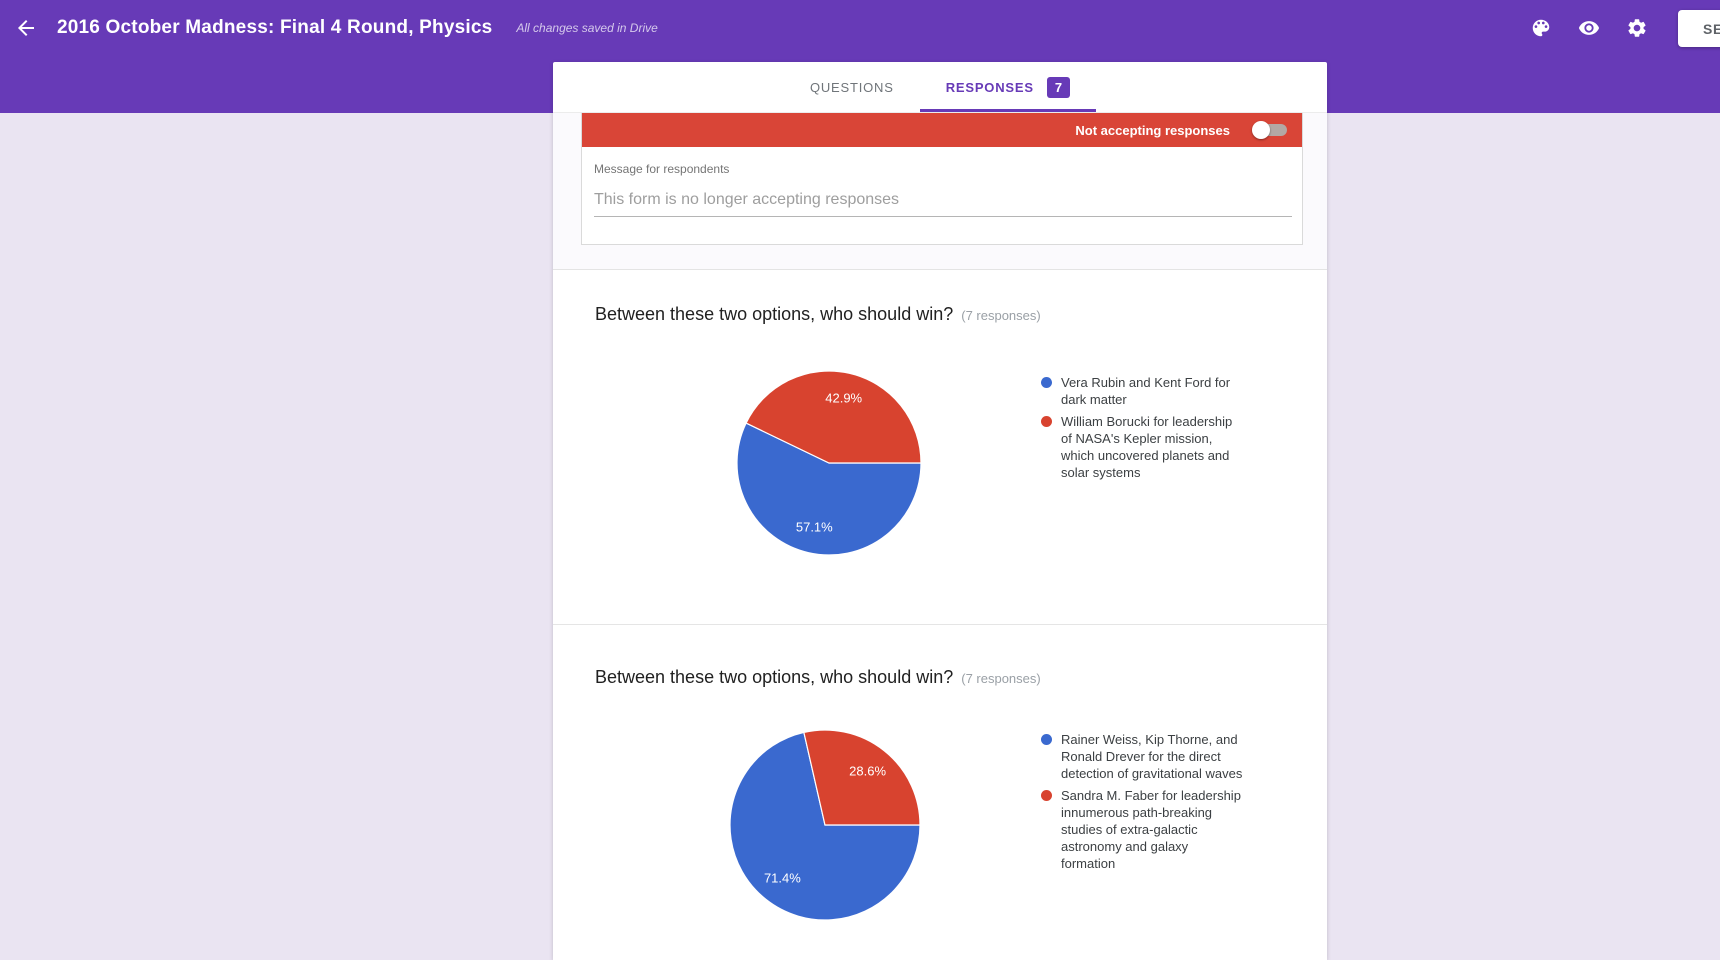  I want to click on slice-percentage-label: 71.4%, so click(782, 878).